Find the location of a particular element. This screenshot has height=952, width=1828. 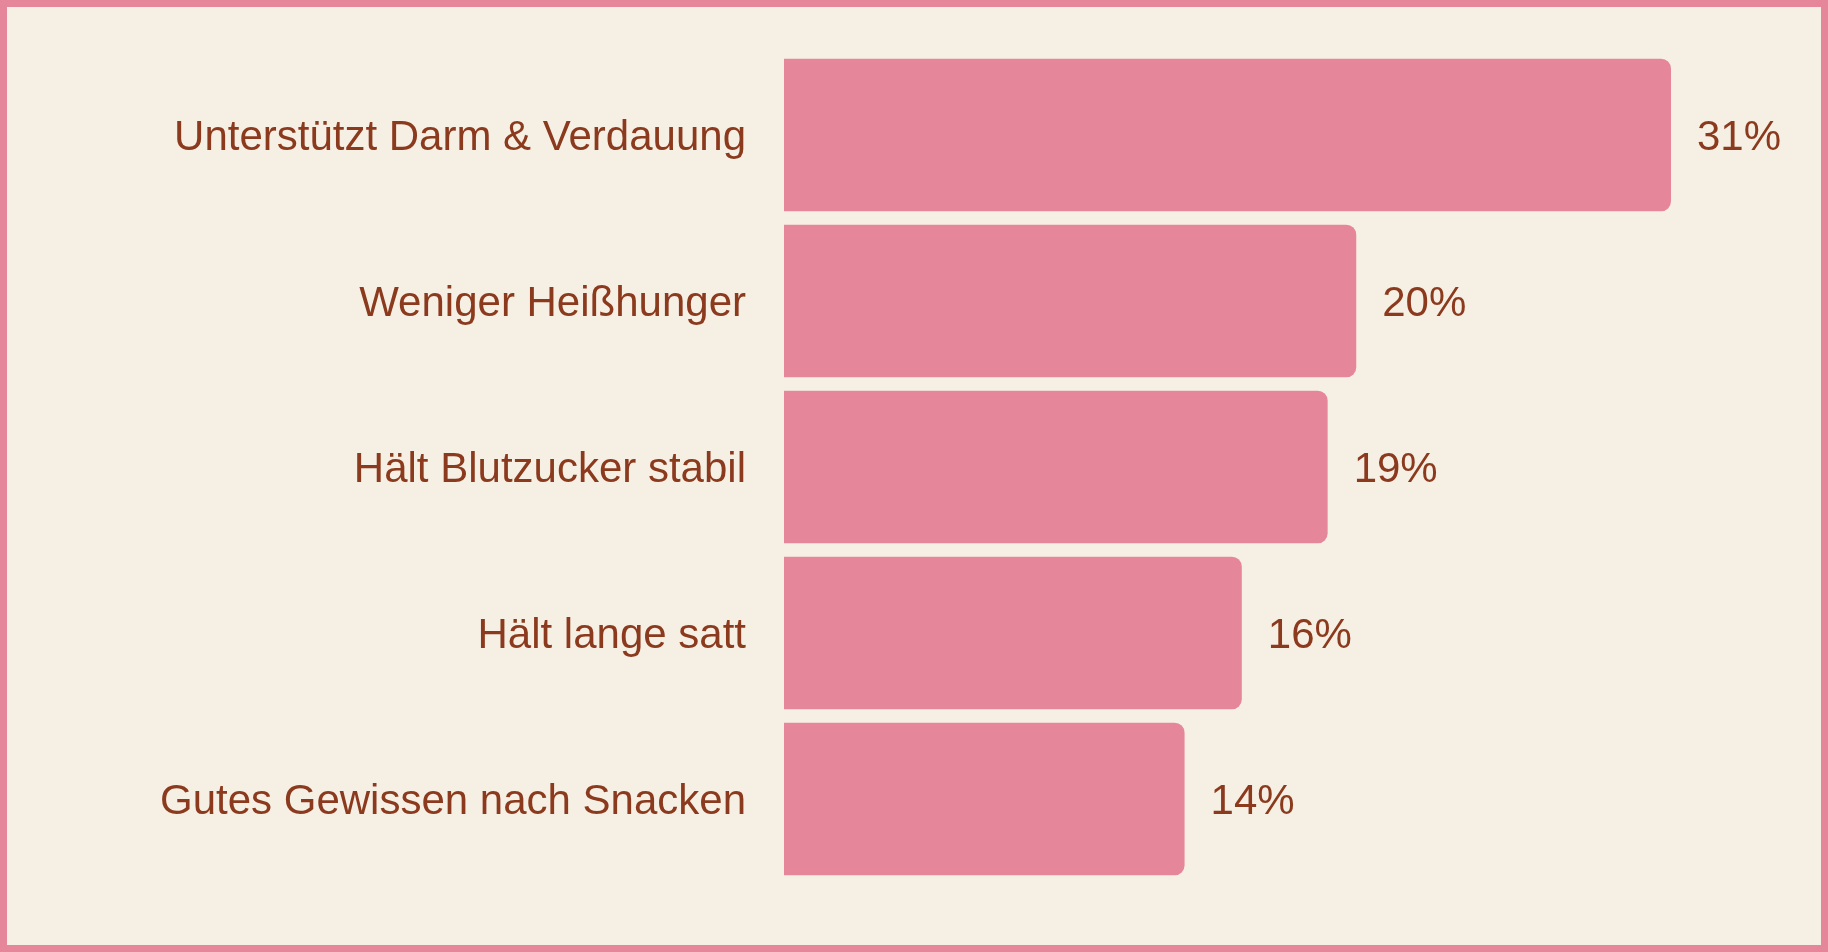

y-tick-label: Gutes Gewissen nach Snacken is located at coordinates (453, 799).